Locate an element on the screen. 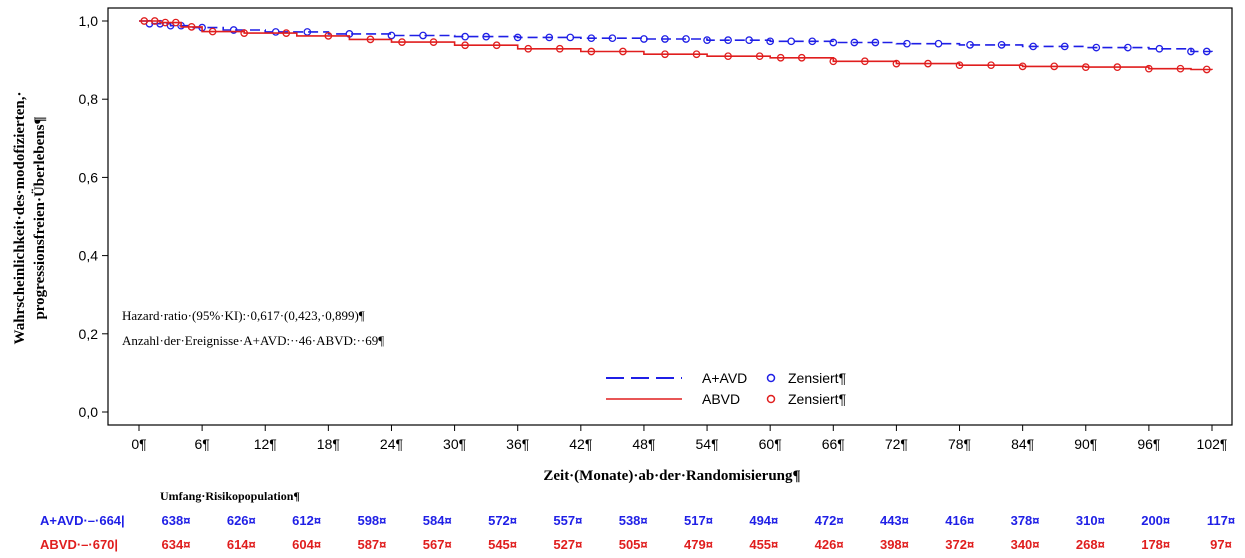 The height and width of the screenshot is (558, 1245). risk-cell: 527¤ is located at coordinates (567, 544).